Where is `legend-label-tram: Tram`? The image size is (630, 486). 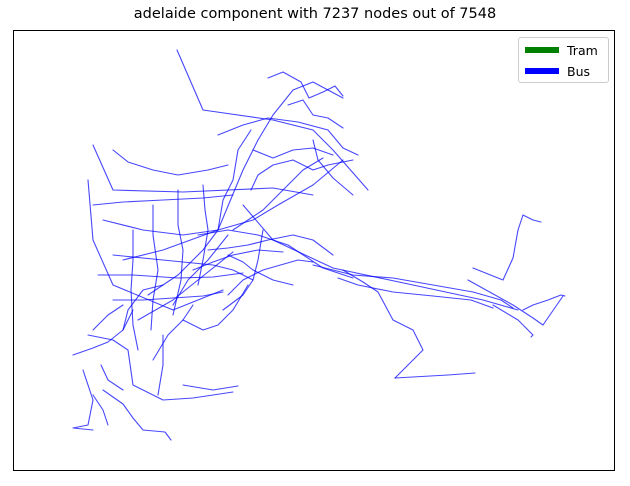 legend-label-tram: Tram is located at coordinates (582, 50).